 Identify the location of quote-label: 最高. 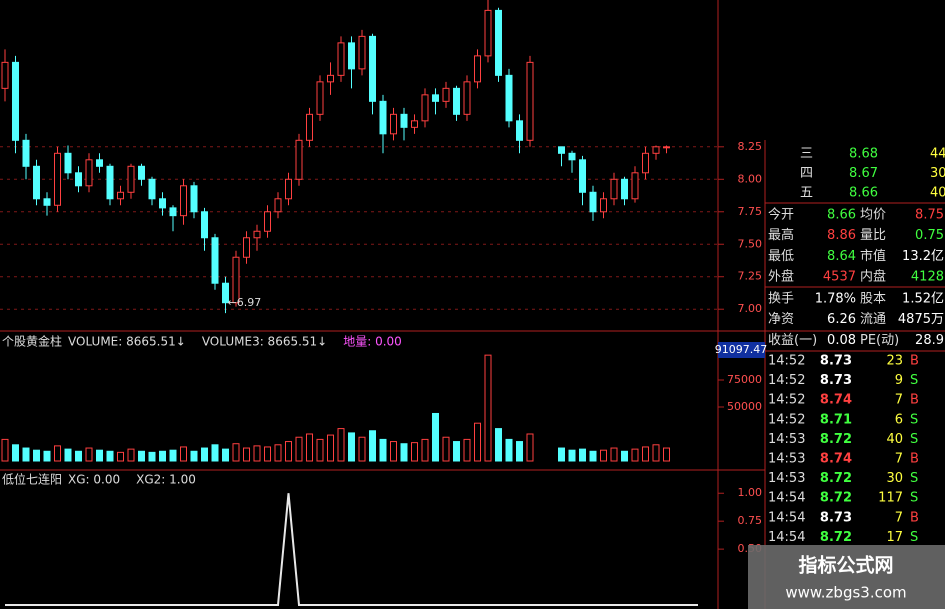
(781, 235).